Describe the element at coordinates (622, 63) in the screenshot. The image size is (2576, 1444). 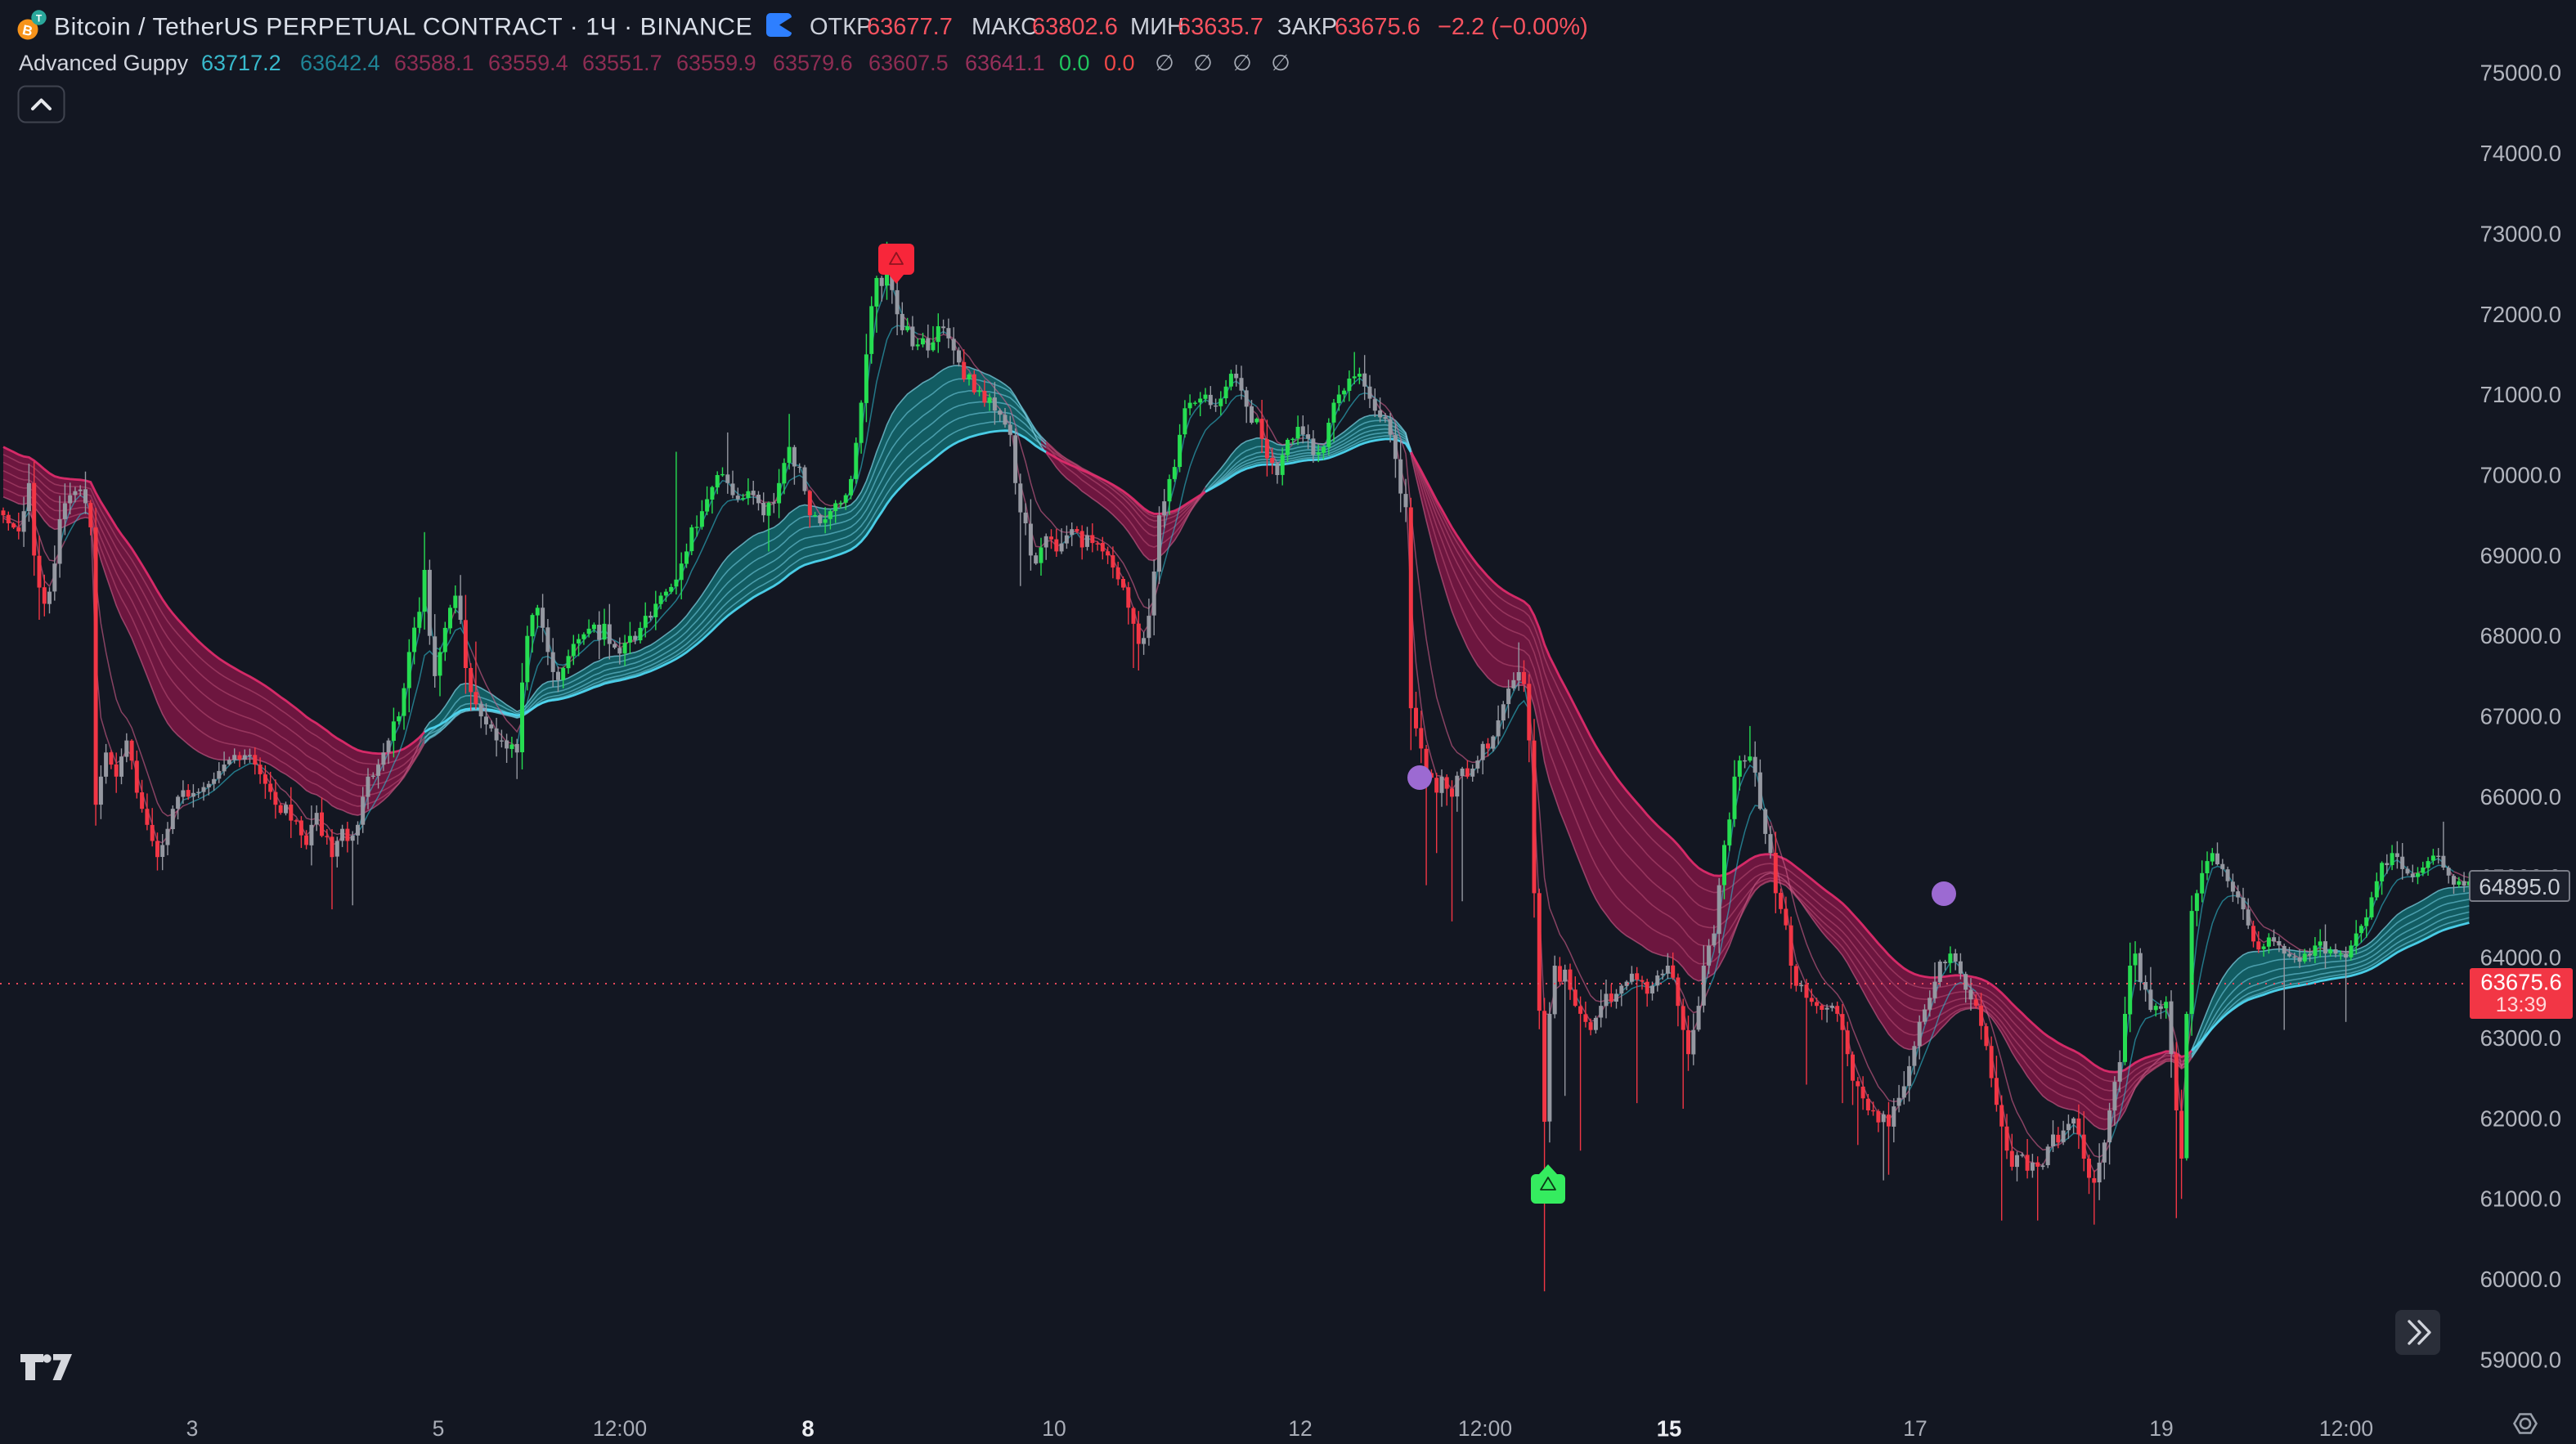
I see `svg-text: 63551.7` at that location.